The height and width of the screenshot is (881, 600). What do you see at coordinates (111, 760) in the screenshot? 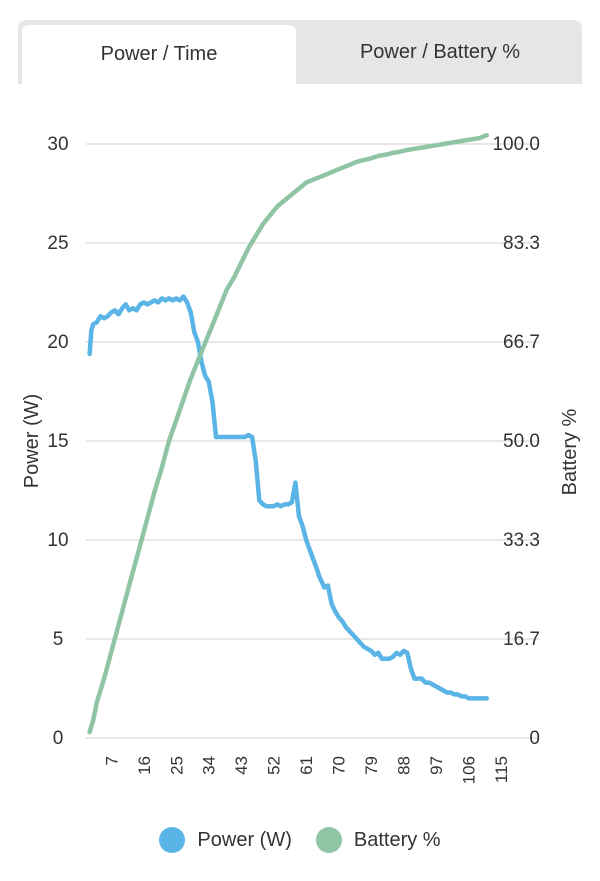
I see `x-tick-label: 7` at bounding box center [111, 760].